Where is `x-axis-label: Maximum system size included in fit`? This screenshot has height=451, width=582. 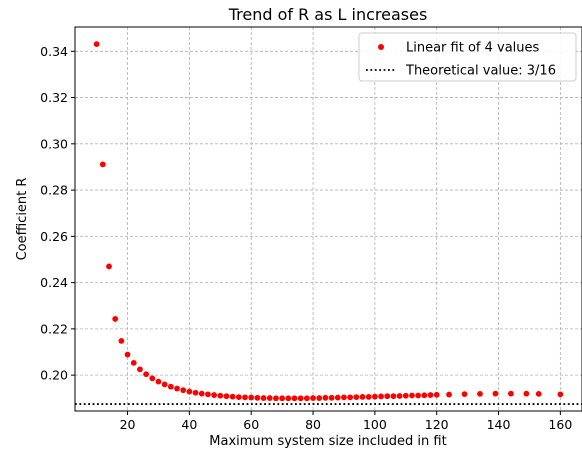 x-axis-label: Maximum system size included in fit is located at coordinates (327, 441).